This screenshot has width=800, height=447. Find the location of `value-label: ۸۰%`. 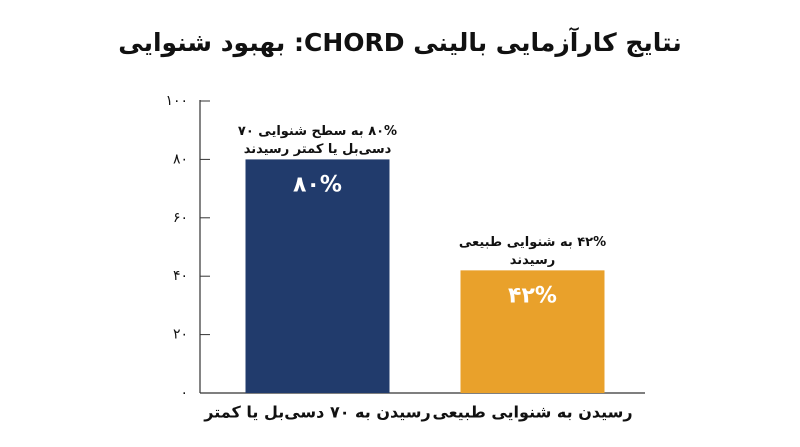

value-label: ۸۰% is located at coordinates (317, 184).